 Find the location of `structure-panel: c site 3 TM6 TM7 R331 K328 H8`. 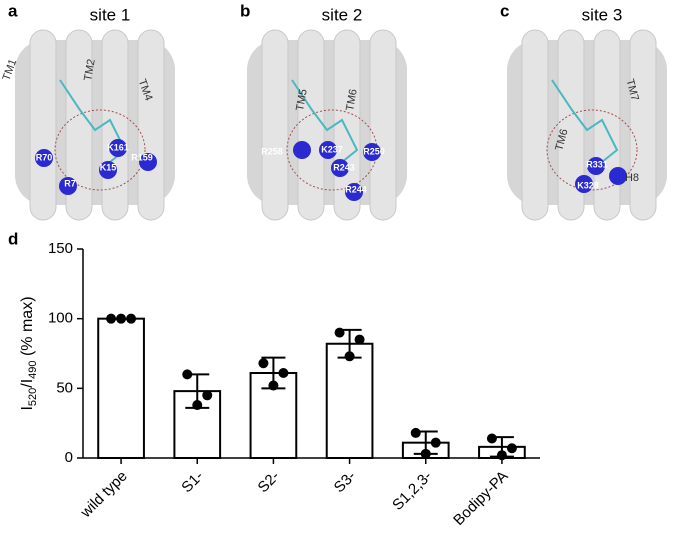

structure-panel: c site 3 TM6 TM7 R331 K328 H8 is located at coordinates (583, 111).